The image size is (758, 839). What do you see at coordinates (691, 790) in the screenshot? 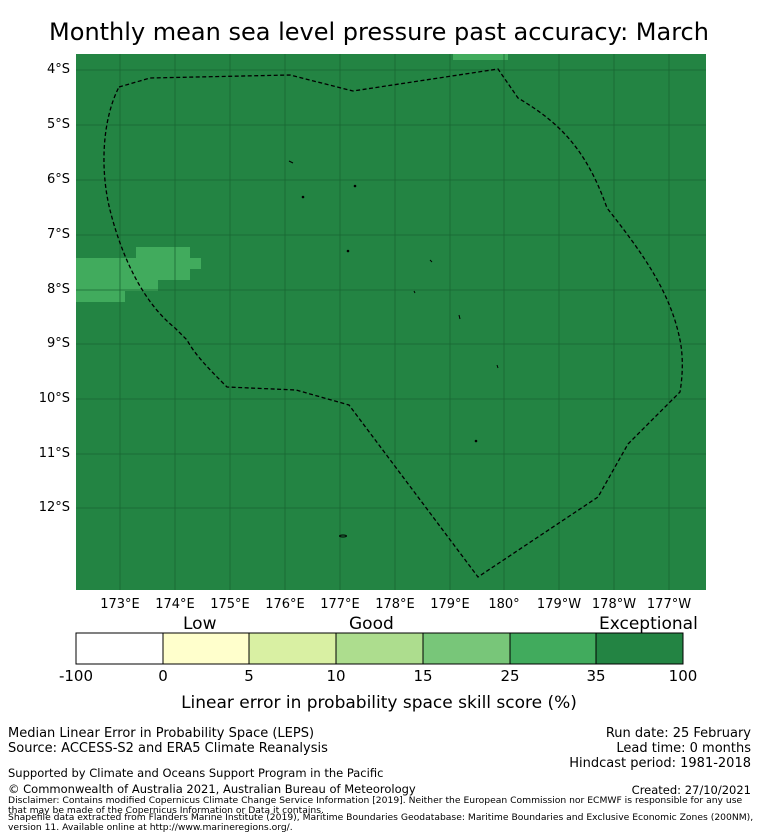
I see `created-date: Created: 27/10/2021` at bounding box center [691, 790].